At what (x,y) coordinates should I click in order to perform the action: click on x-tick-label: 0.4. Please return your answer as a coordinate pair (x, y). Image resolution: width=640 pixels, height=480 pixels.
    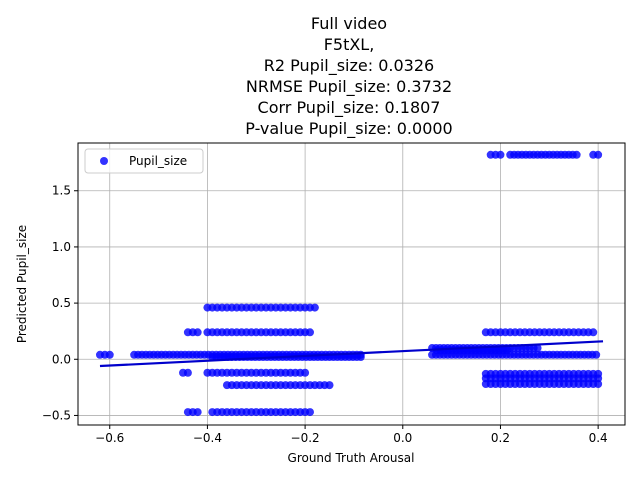
    Looking at the image, I should click on (598, 438).